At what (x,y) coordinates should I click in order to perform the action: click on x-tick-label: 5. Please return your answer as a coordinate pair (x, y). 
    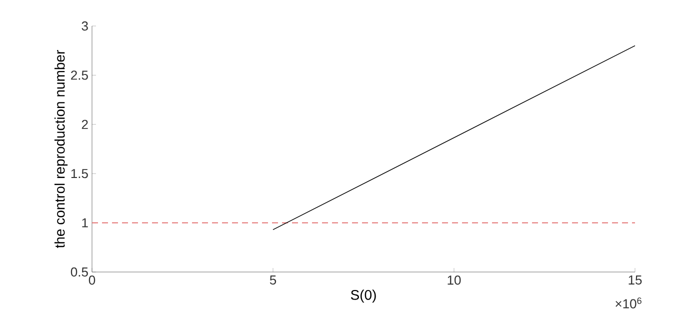
    Looking at the image, I should click on (273, 280).